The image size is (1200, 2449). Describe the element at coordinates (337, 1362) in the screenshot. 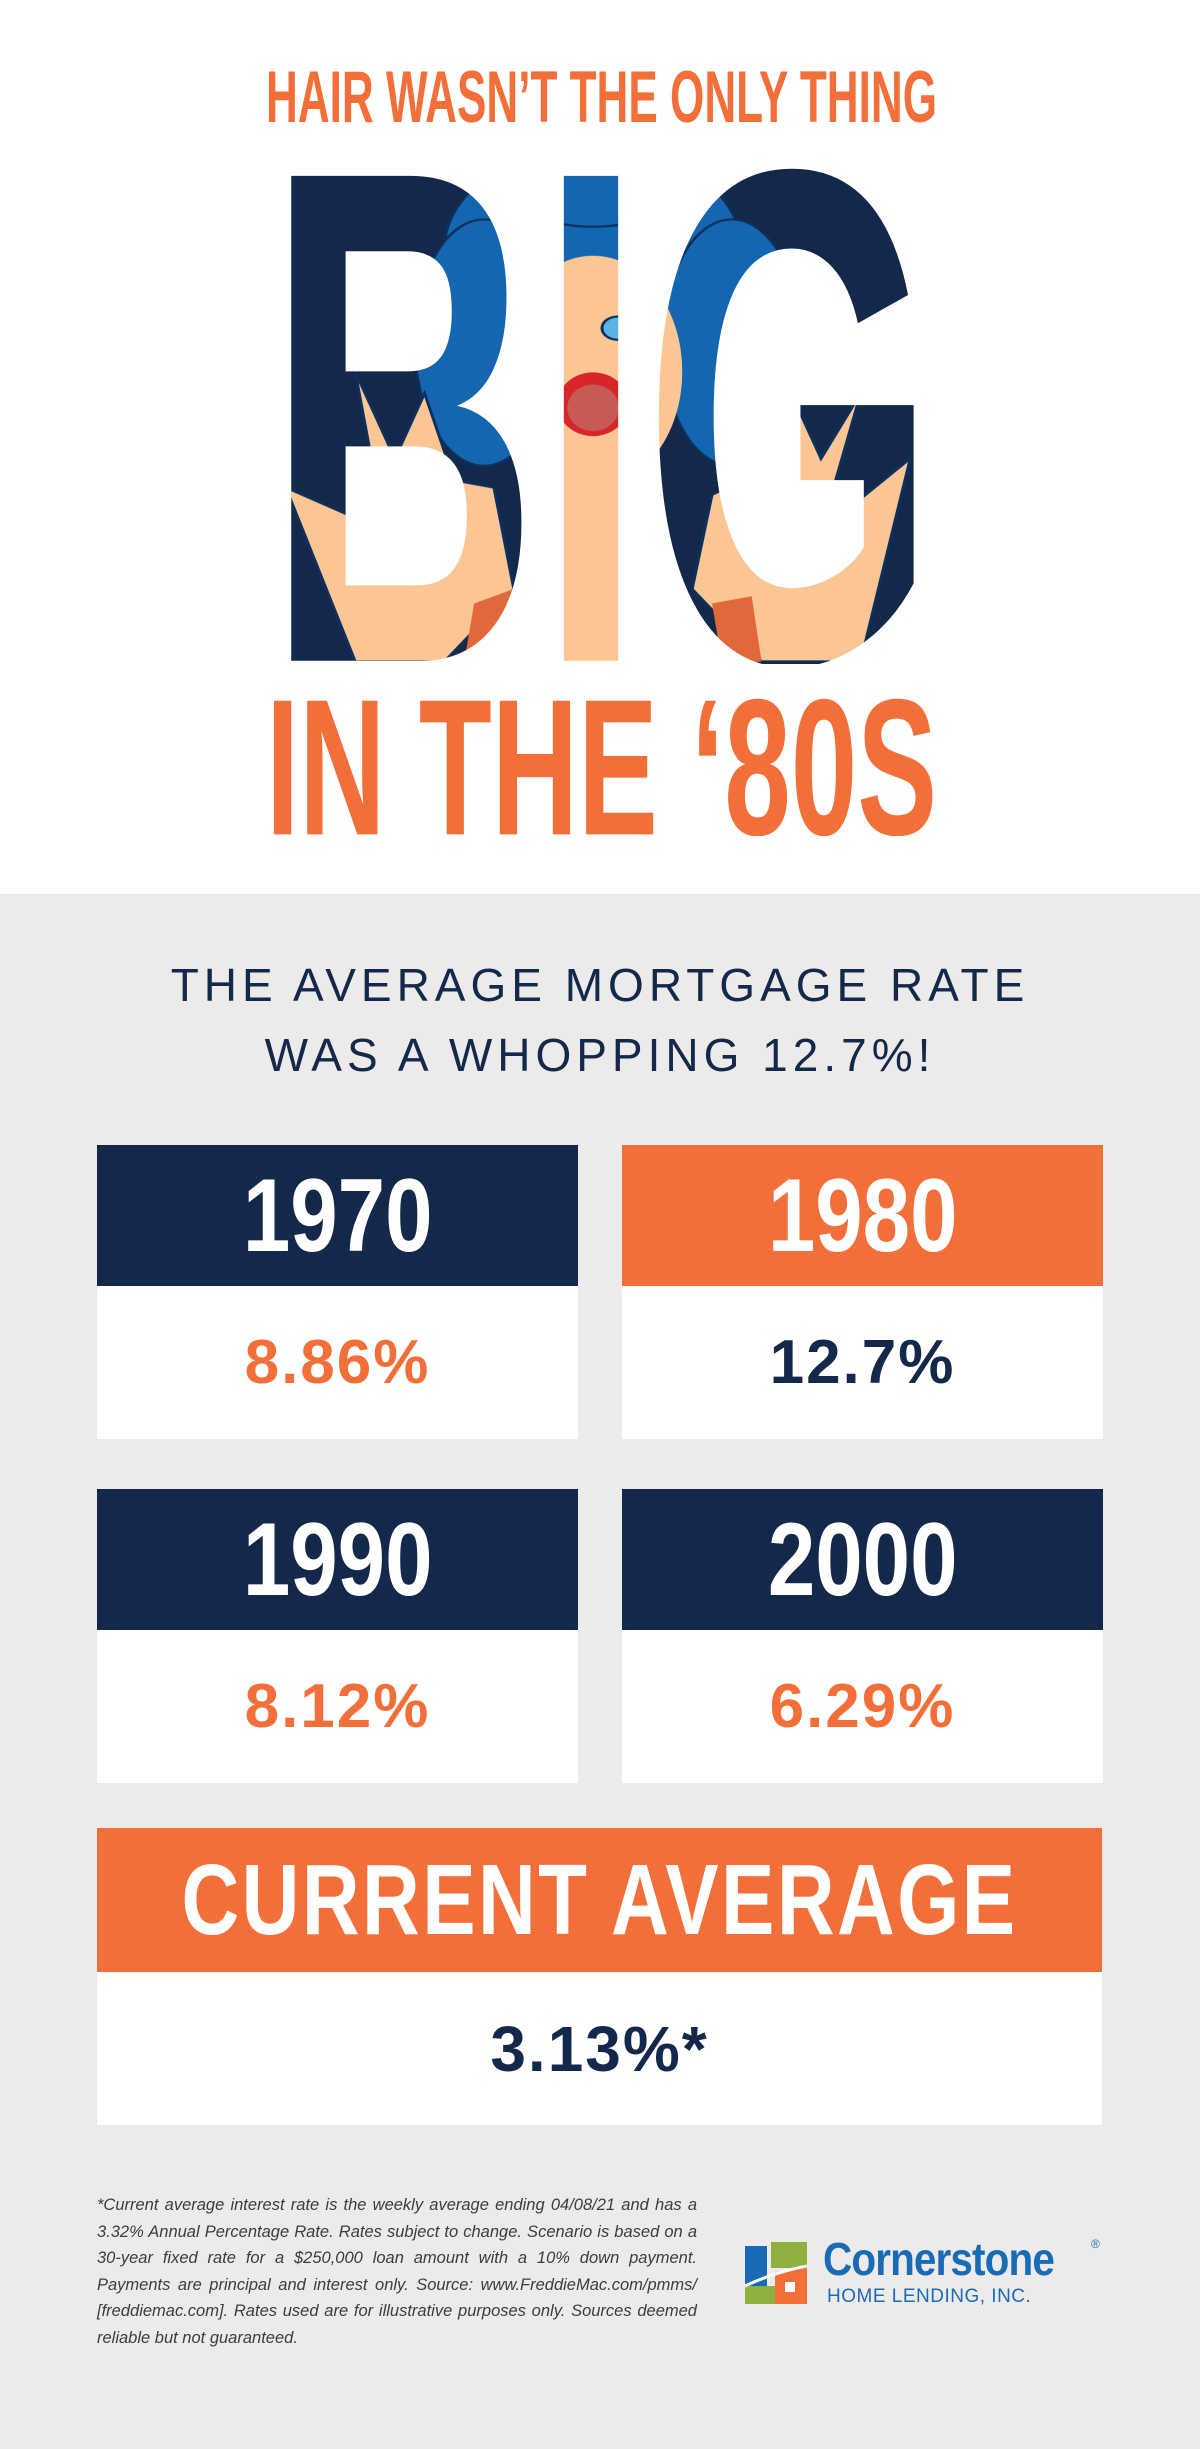

I see `rate-card-value: 8.86%` at that location.